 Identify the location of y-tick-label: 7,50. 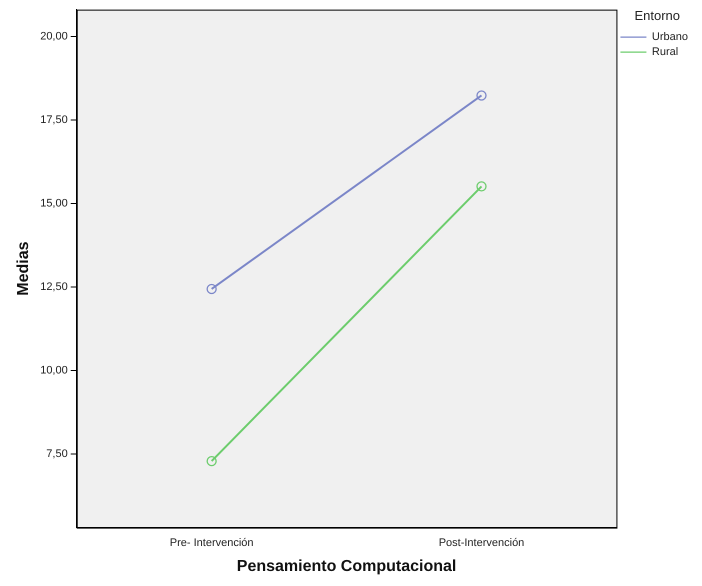
(57, 454).